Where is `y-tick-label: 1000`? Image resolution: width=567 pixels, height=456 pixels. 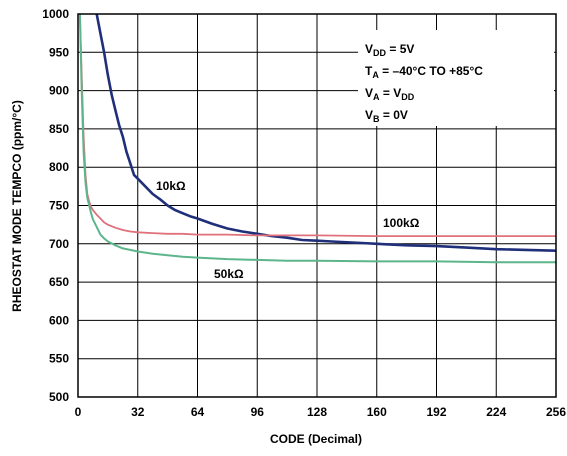 y-tick-label: 1000 is located at coordinates (55, 14).